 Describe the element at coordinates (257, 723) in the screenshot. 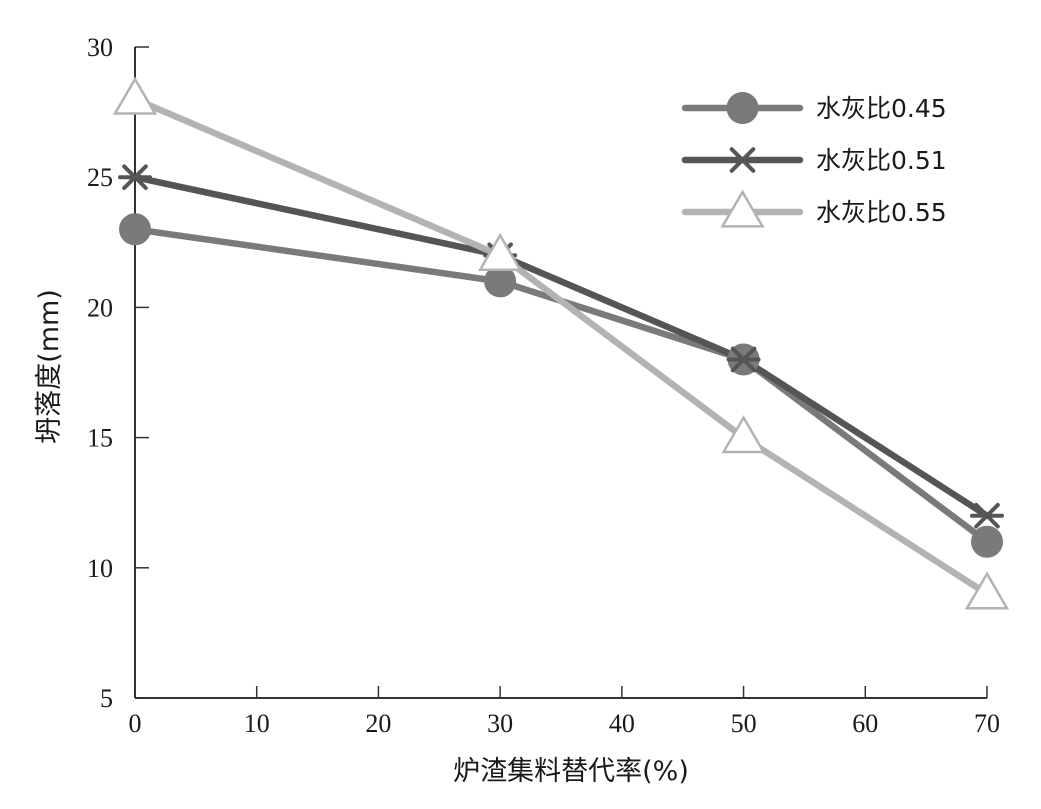

I see `x-tick-label: 10` at that location.